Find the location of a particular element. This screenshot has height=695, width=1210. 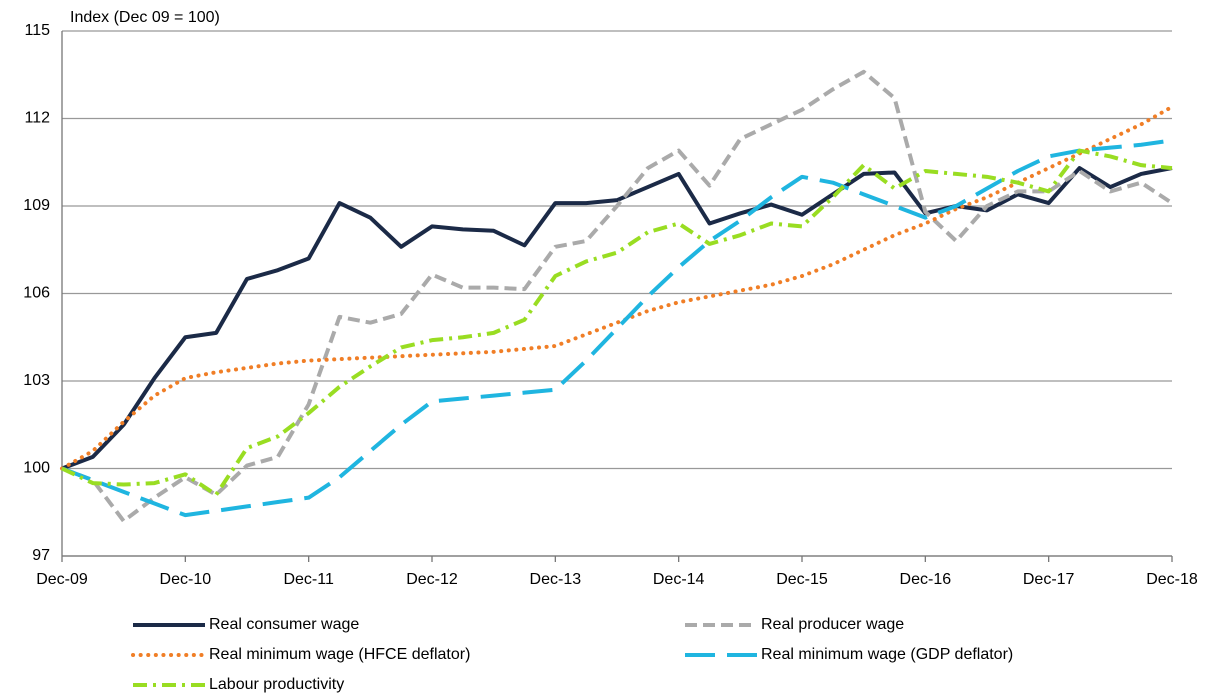

x-tick-label: Dec-13 is located at coordinates (556, 579).